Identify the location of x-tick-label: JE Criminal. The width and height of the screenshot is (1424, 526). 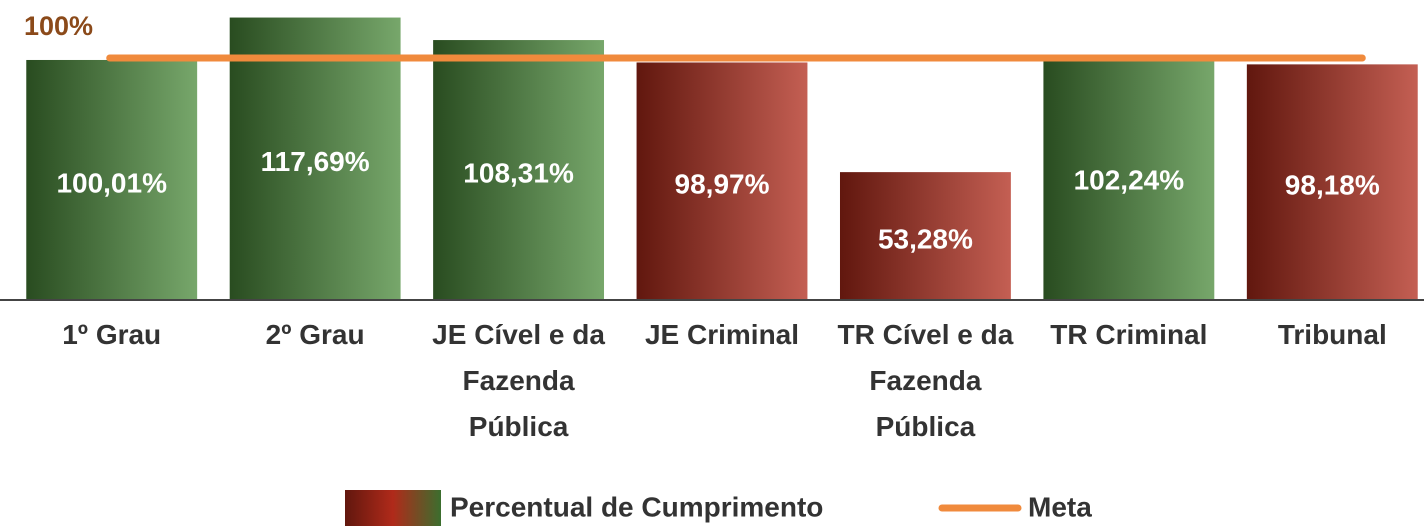
(722, 334).